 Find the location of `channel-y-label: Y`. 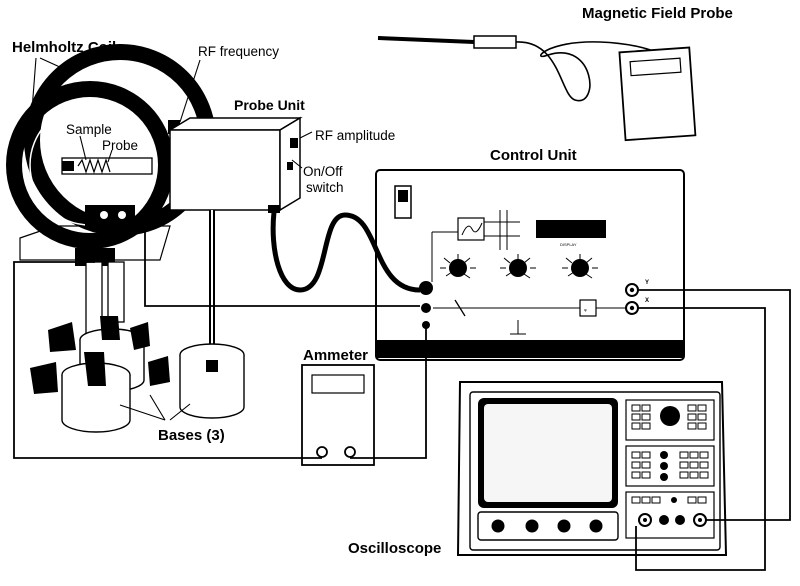

channel-y-label: Y is located at coordinates (647, 283).